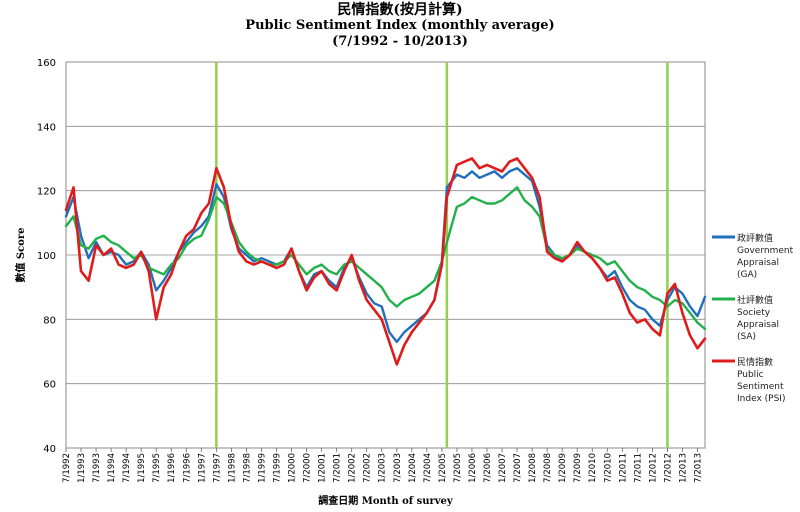  Describe the element at coordinates (97, 468) in the screenshot. I see `x-tick-label: 7/1993` at that location.